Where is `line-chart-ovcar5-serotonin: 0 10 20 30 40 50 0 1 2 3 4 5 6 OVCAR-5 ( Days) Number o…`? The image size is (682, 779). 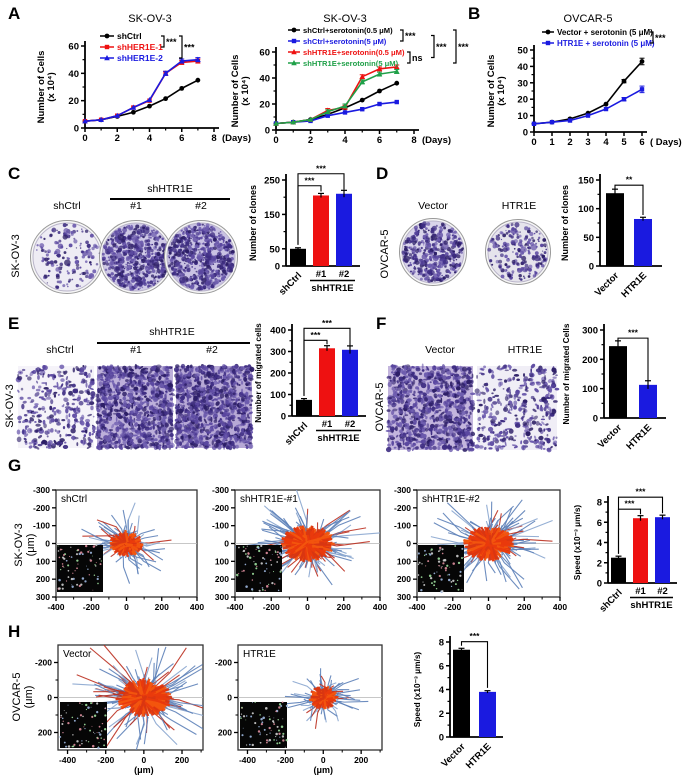 line-chart-ovcar5-serotonin: 0 10 20 30 40 50 0 1 2 3 4 5 6 OVCAR-5 ( Days) Number o… is located at coordinates (584, 80).